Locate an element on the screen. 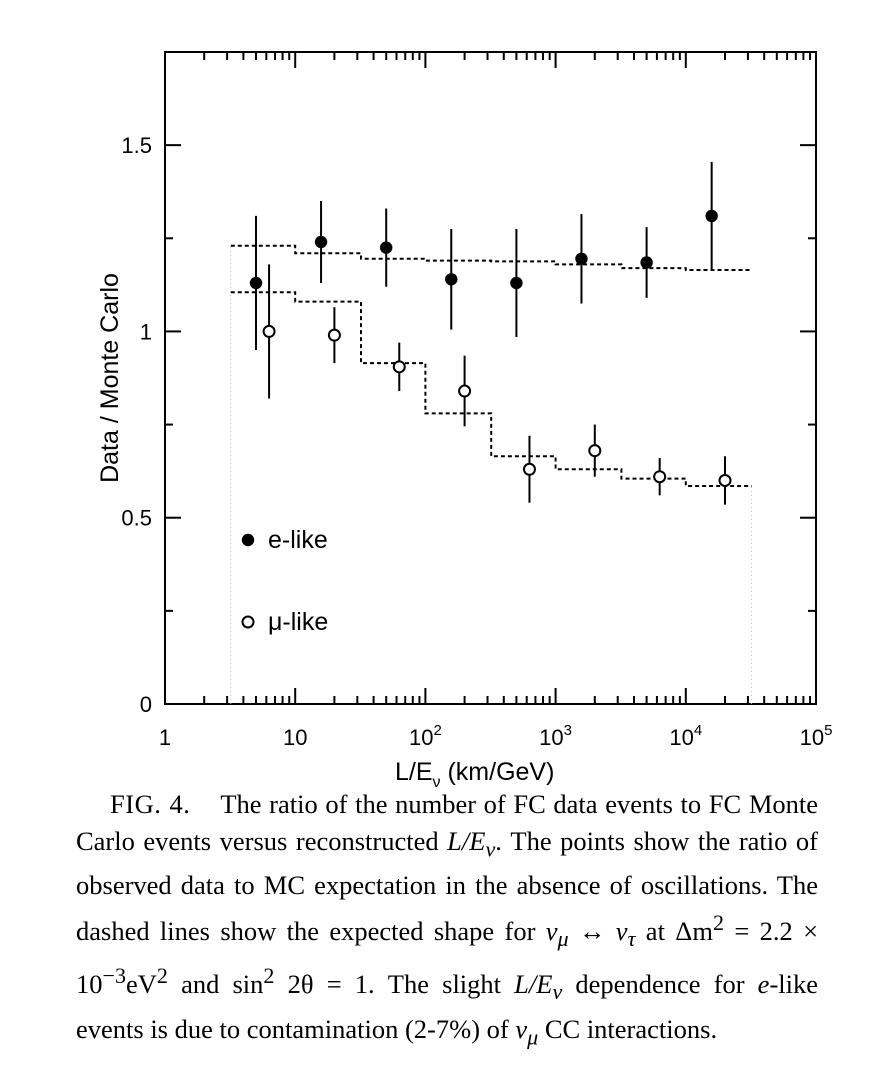  y-tick-label: 0 is located at coordinates (146, 704).